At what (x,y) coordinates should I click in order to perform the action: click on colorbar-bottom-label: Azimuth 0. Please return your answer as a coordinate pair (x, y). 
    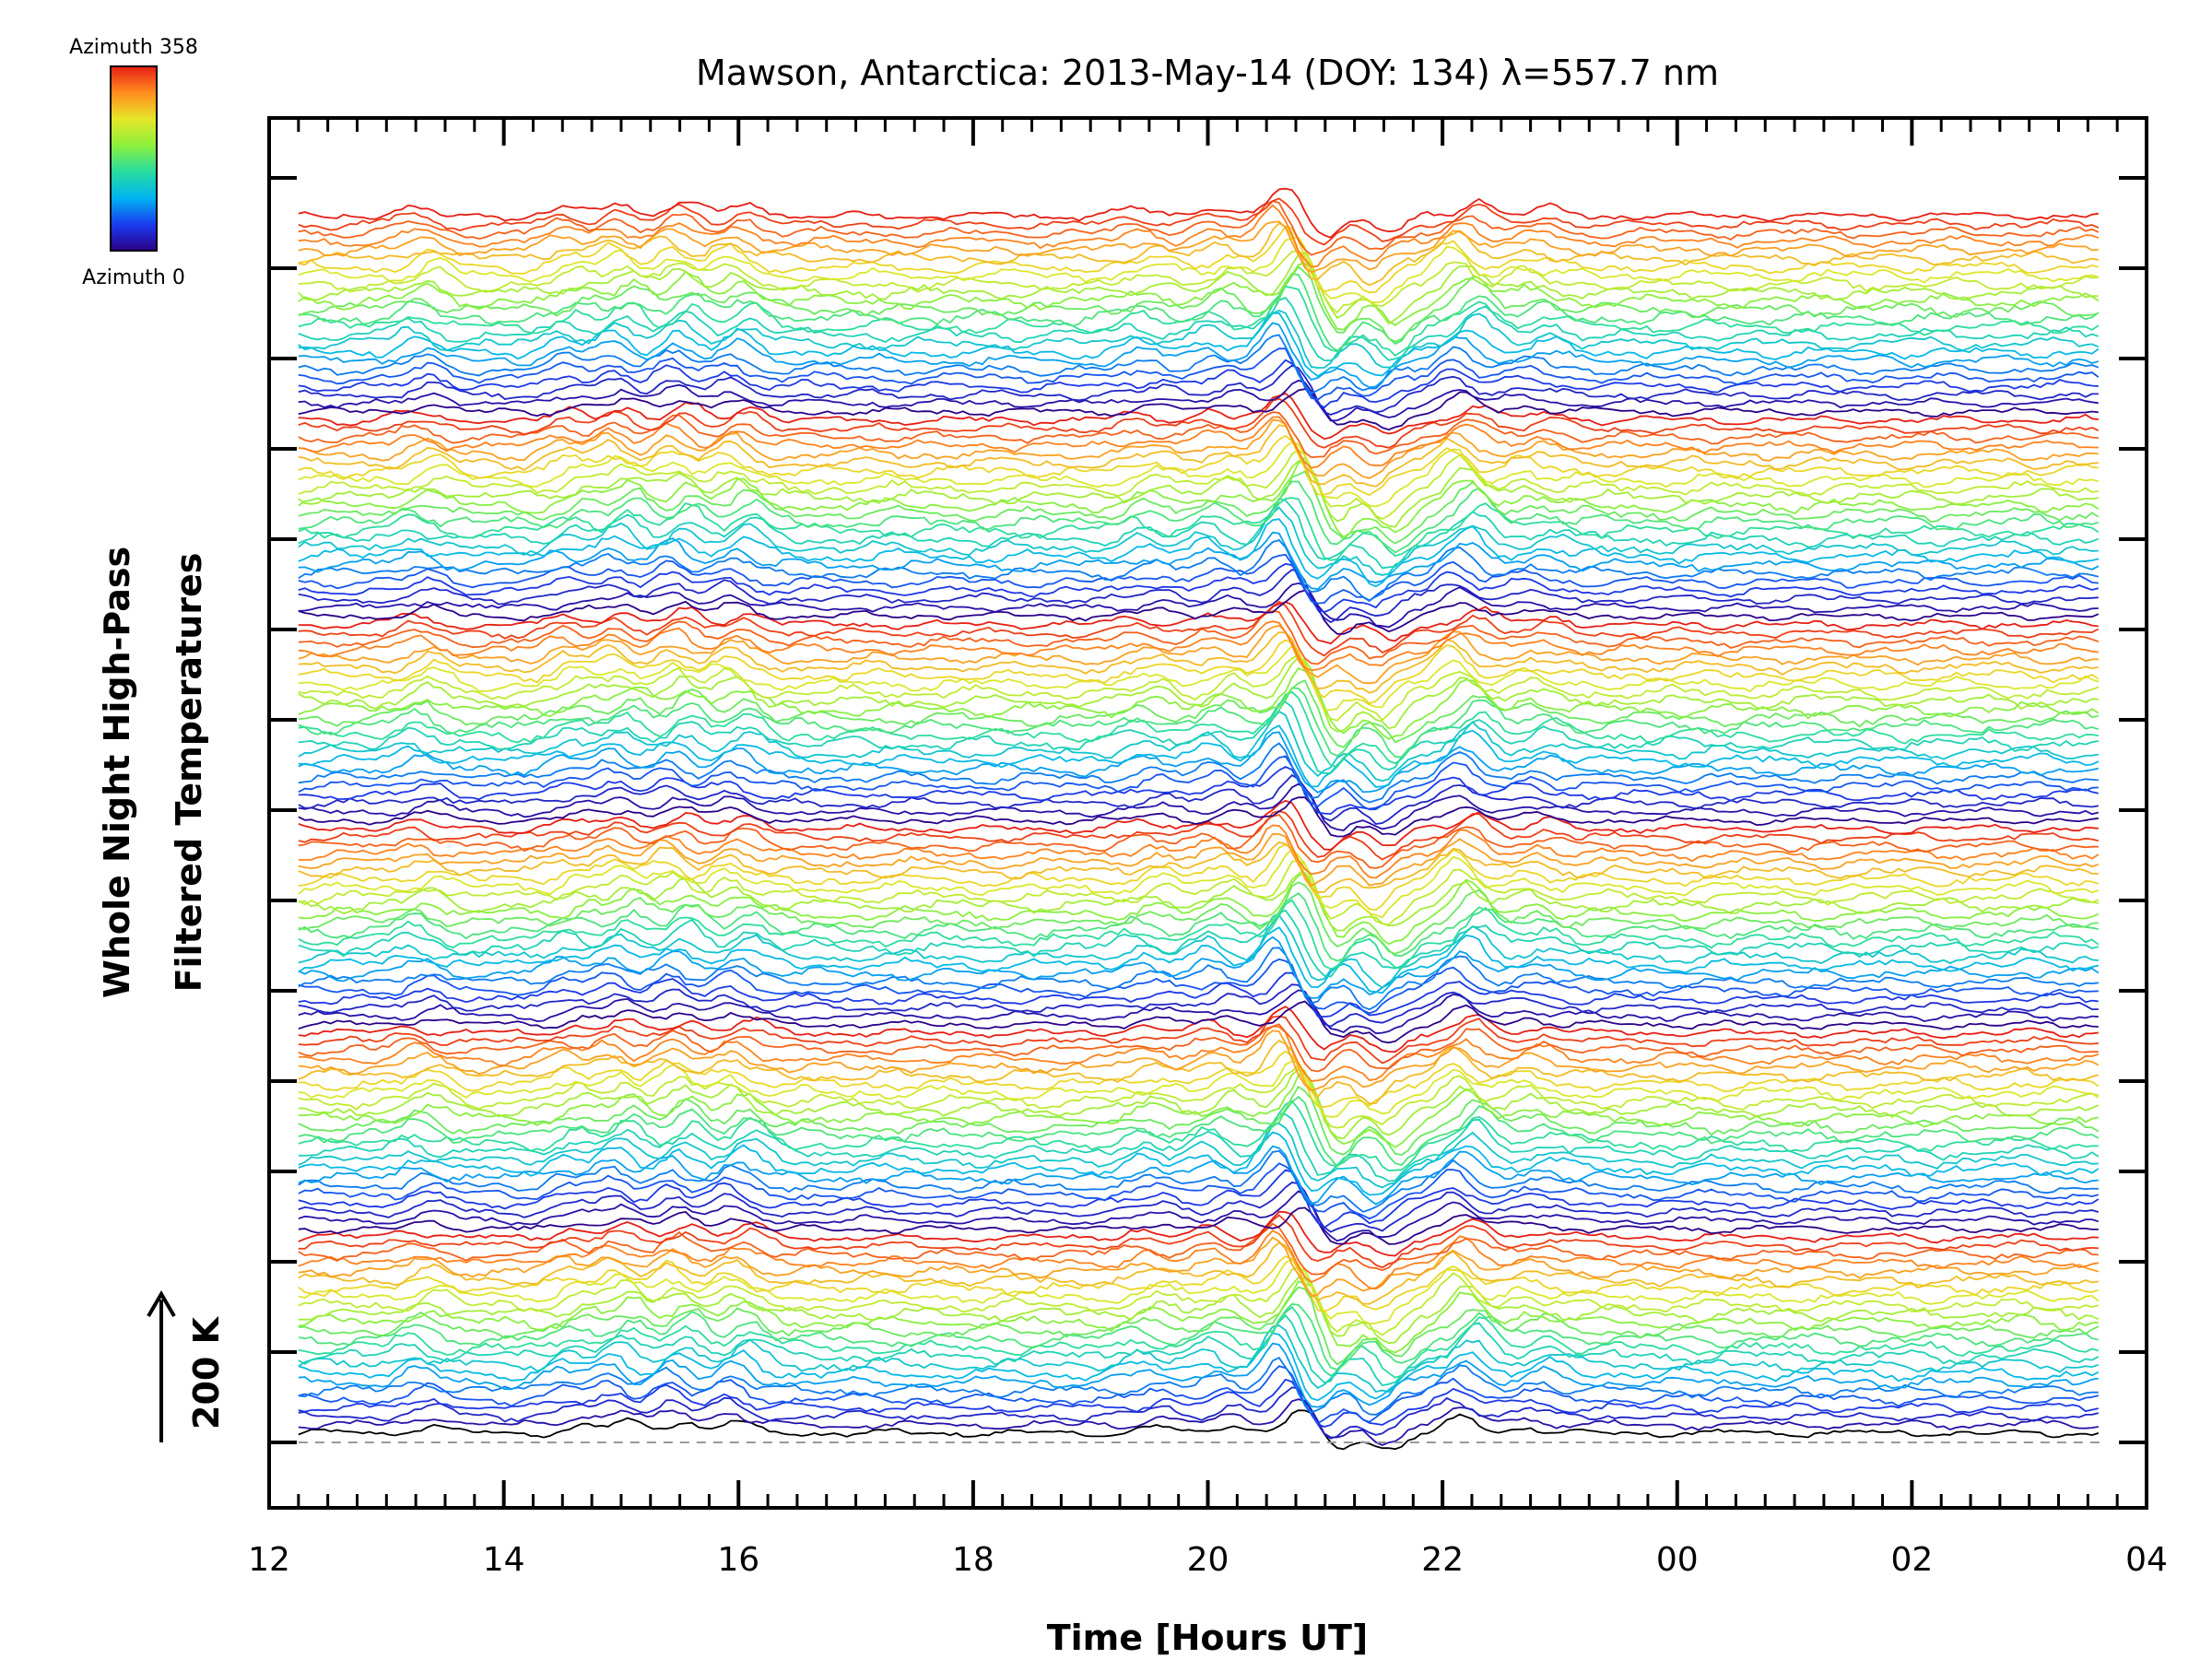
    Looking at the image, I should click on (133, 277).